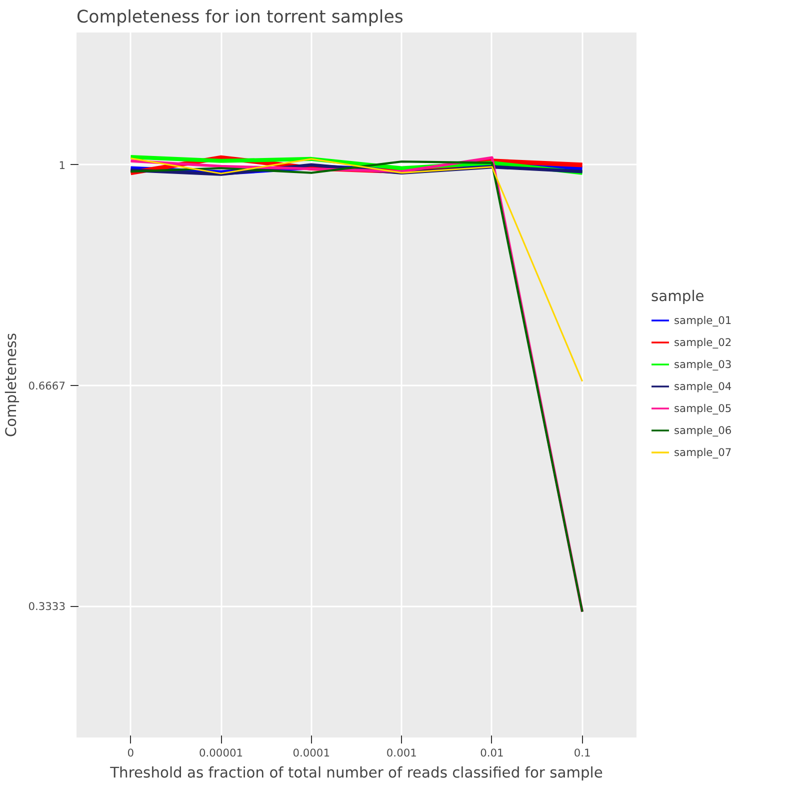 Image resolution: width=796 pixels, height=803 pixels. Describe the element at coordinates (401, 753) in the screenshot. I see `x-tick-label: 0.001` at that location.